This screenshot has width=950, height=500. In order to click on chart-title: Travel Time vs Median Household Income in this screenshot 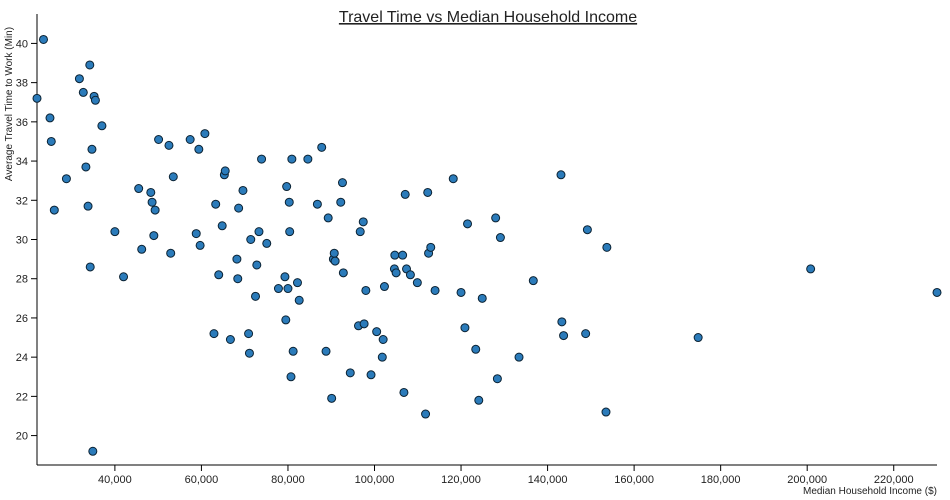, I will do `click(488, 17)`.